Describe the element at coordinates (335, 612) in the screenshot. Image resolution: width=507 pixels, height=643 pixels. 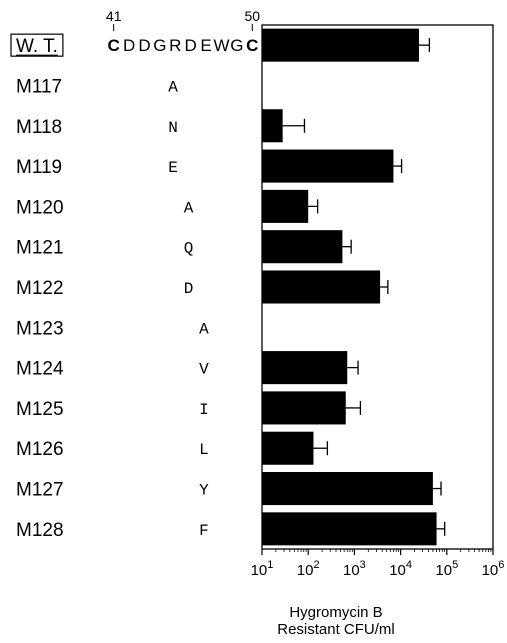
I see `x-axis-label-line-1: Hygromycin B` at that location.